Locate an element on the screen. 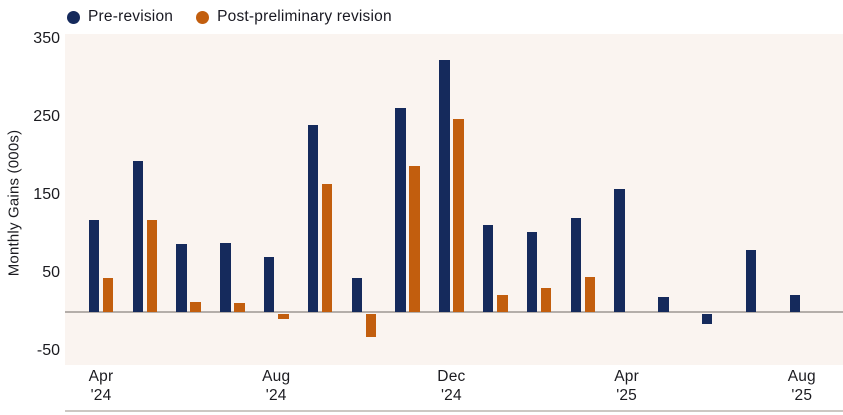 The width and height of the screenshot is (843, 415). y-tick-50: 50 is located at coordinates (51, 272).